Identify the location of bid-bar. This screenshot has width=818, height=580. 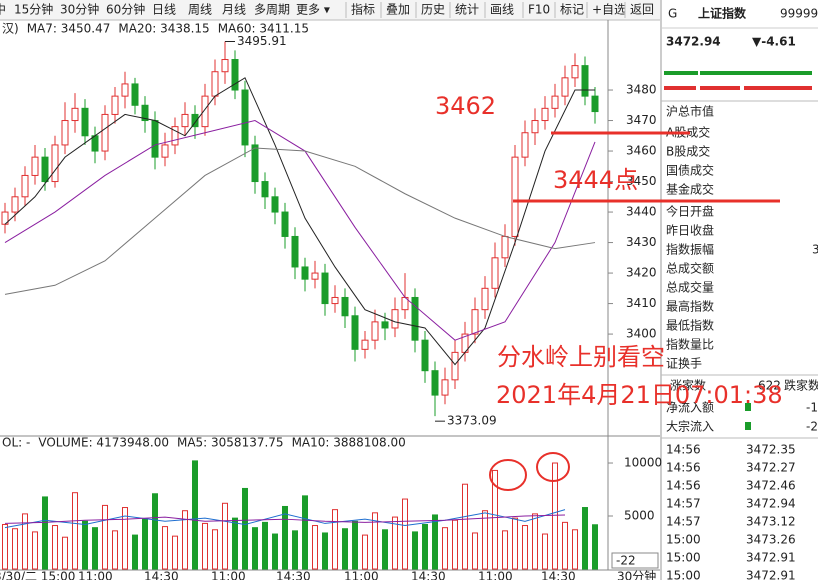
(756, 73).